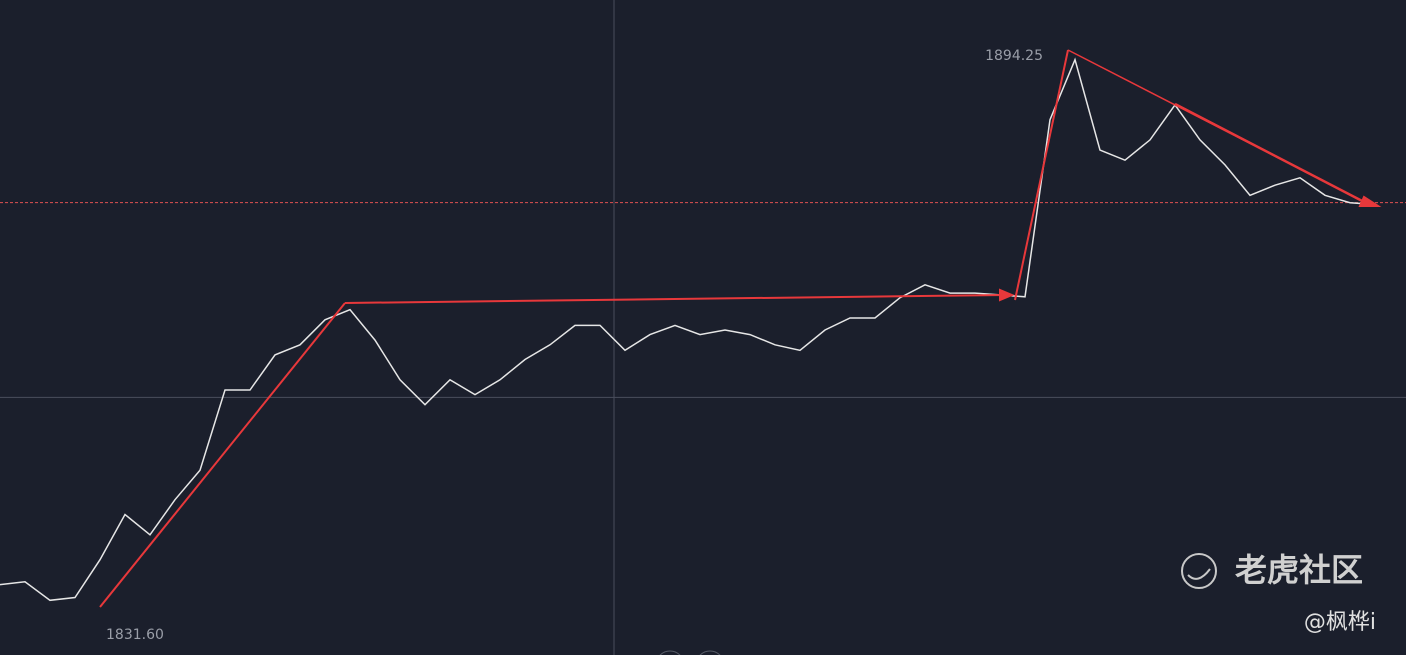 The height and width of the screenshot is (655, 1406). I want to click on author: @枫桦i, so click(1340, 622).